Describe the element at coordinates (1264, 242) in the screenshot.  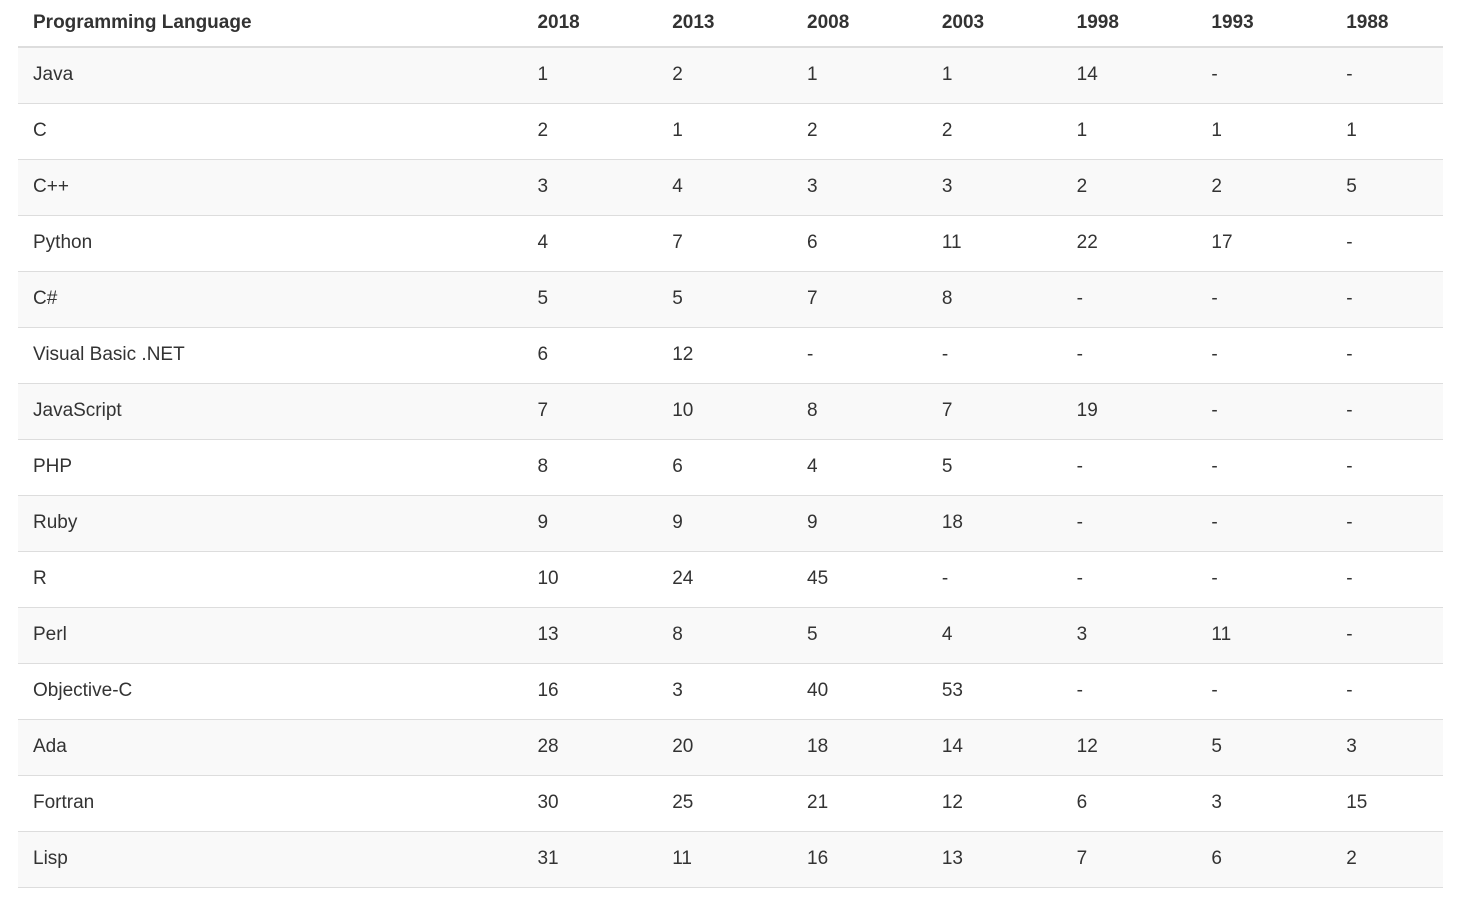
I see `rank-cell: 17` at that location.